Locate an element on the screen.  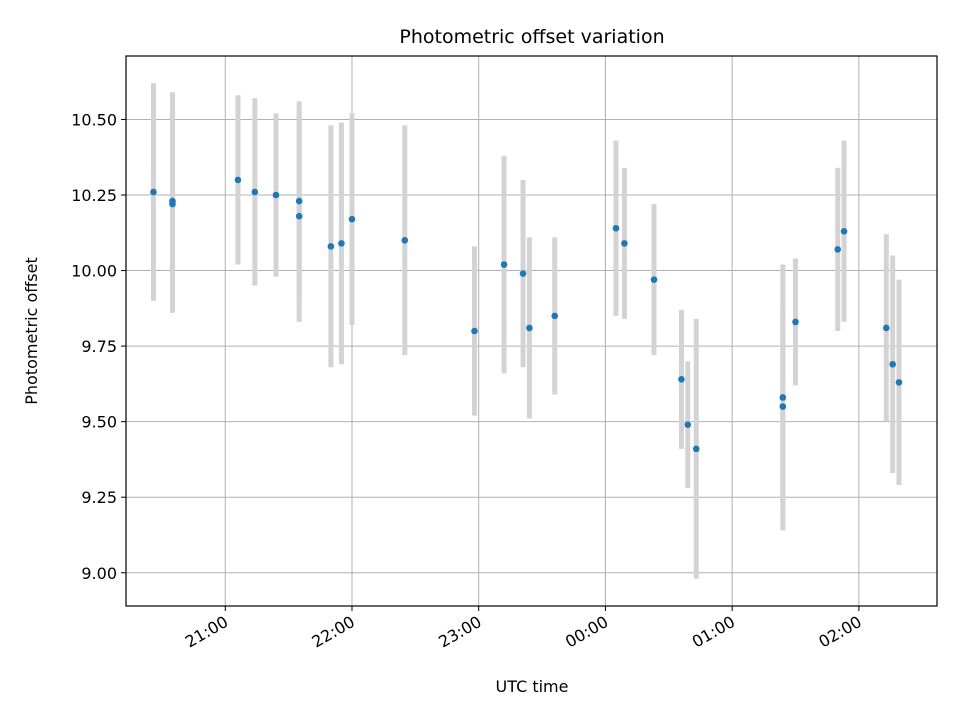
y-tick-label: 10.00 is located at coordinates (94, 271).